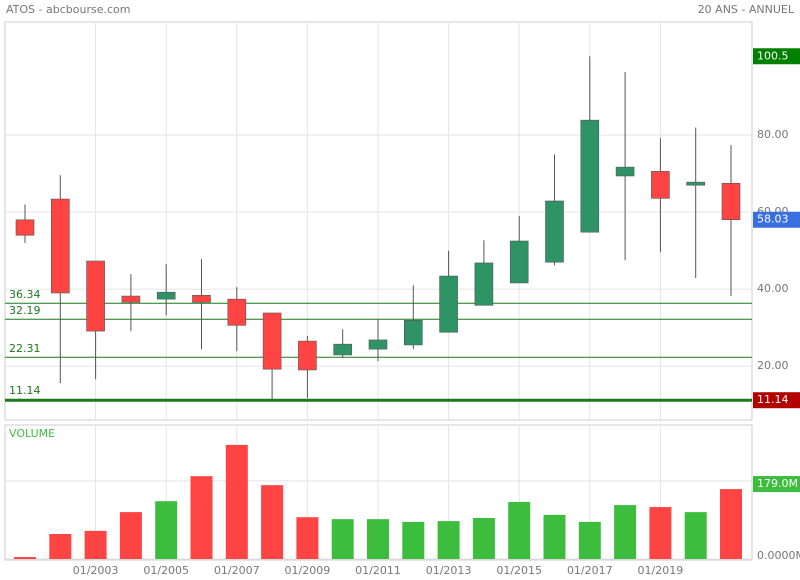 Image resolution: width=800 pixels, height=580 pixels. What do you see at coordinates (746, 9) in the screenshot?
I see `chart-subtitle: 20 ANS - ANNUEL` at bounding box center [746, 9].